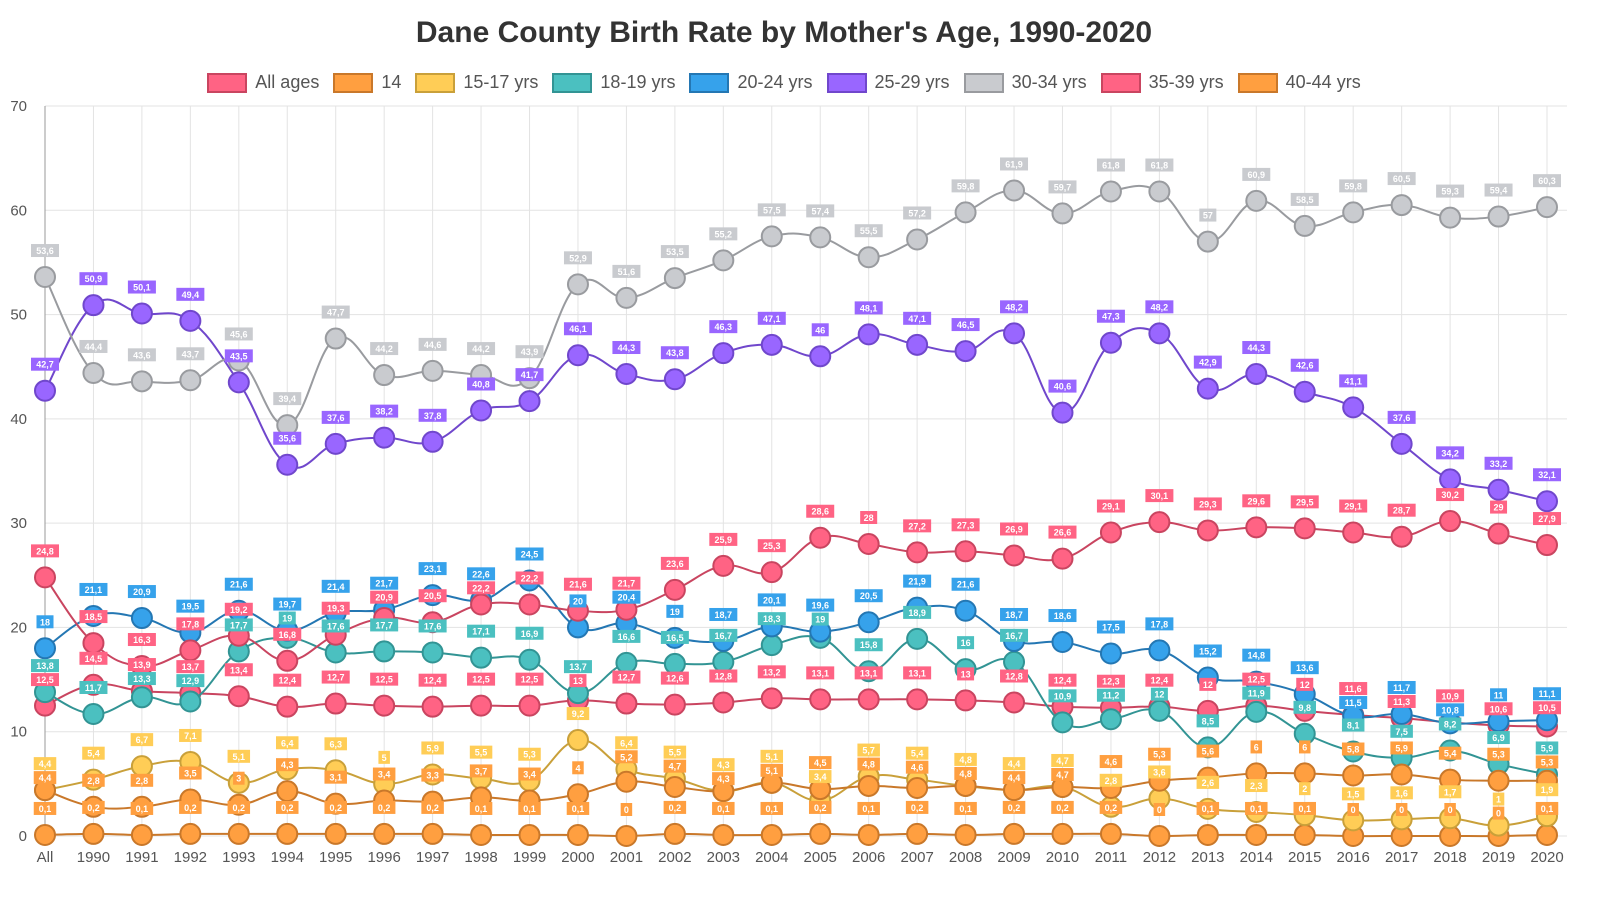 Image resolution: width=1600 pixels, height=900 pixels. I want to click on data-label: 12,8, so click(1014, 677).